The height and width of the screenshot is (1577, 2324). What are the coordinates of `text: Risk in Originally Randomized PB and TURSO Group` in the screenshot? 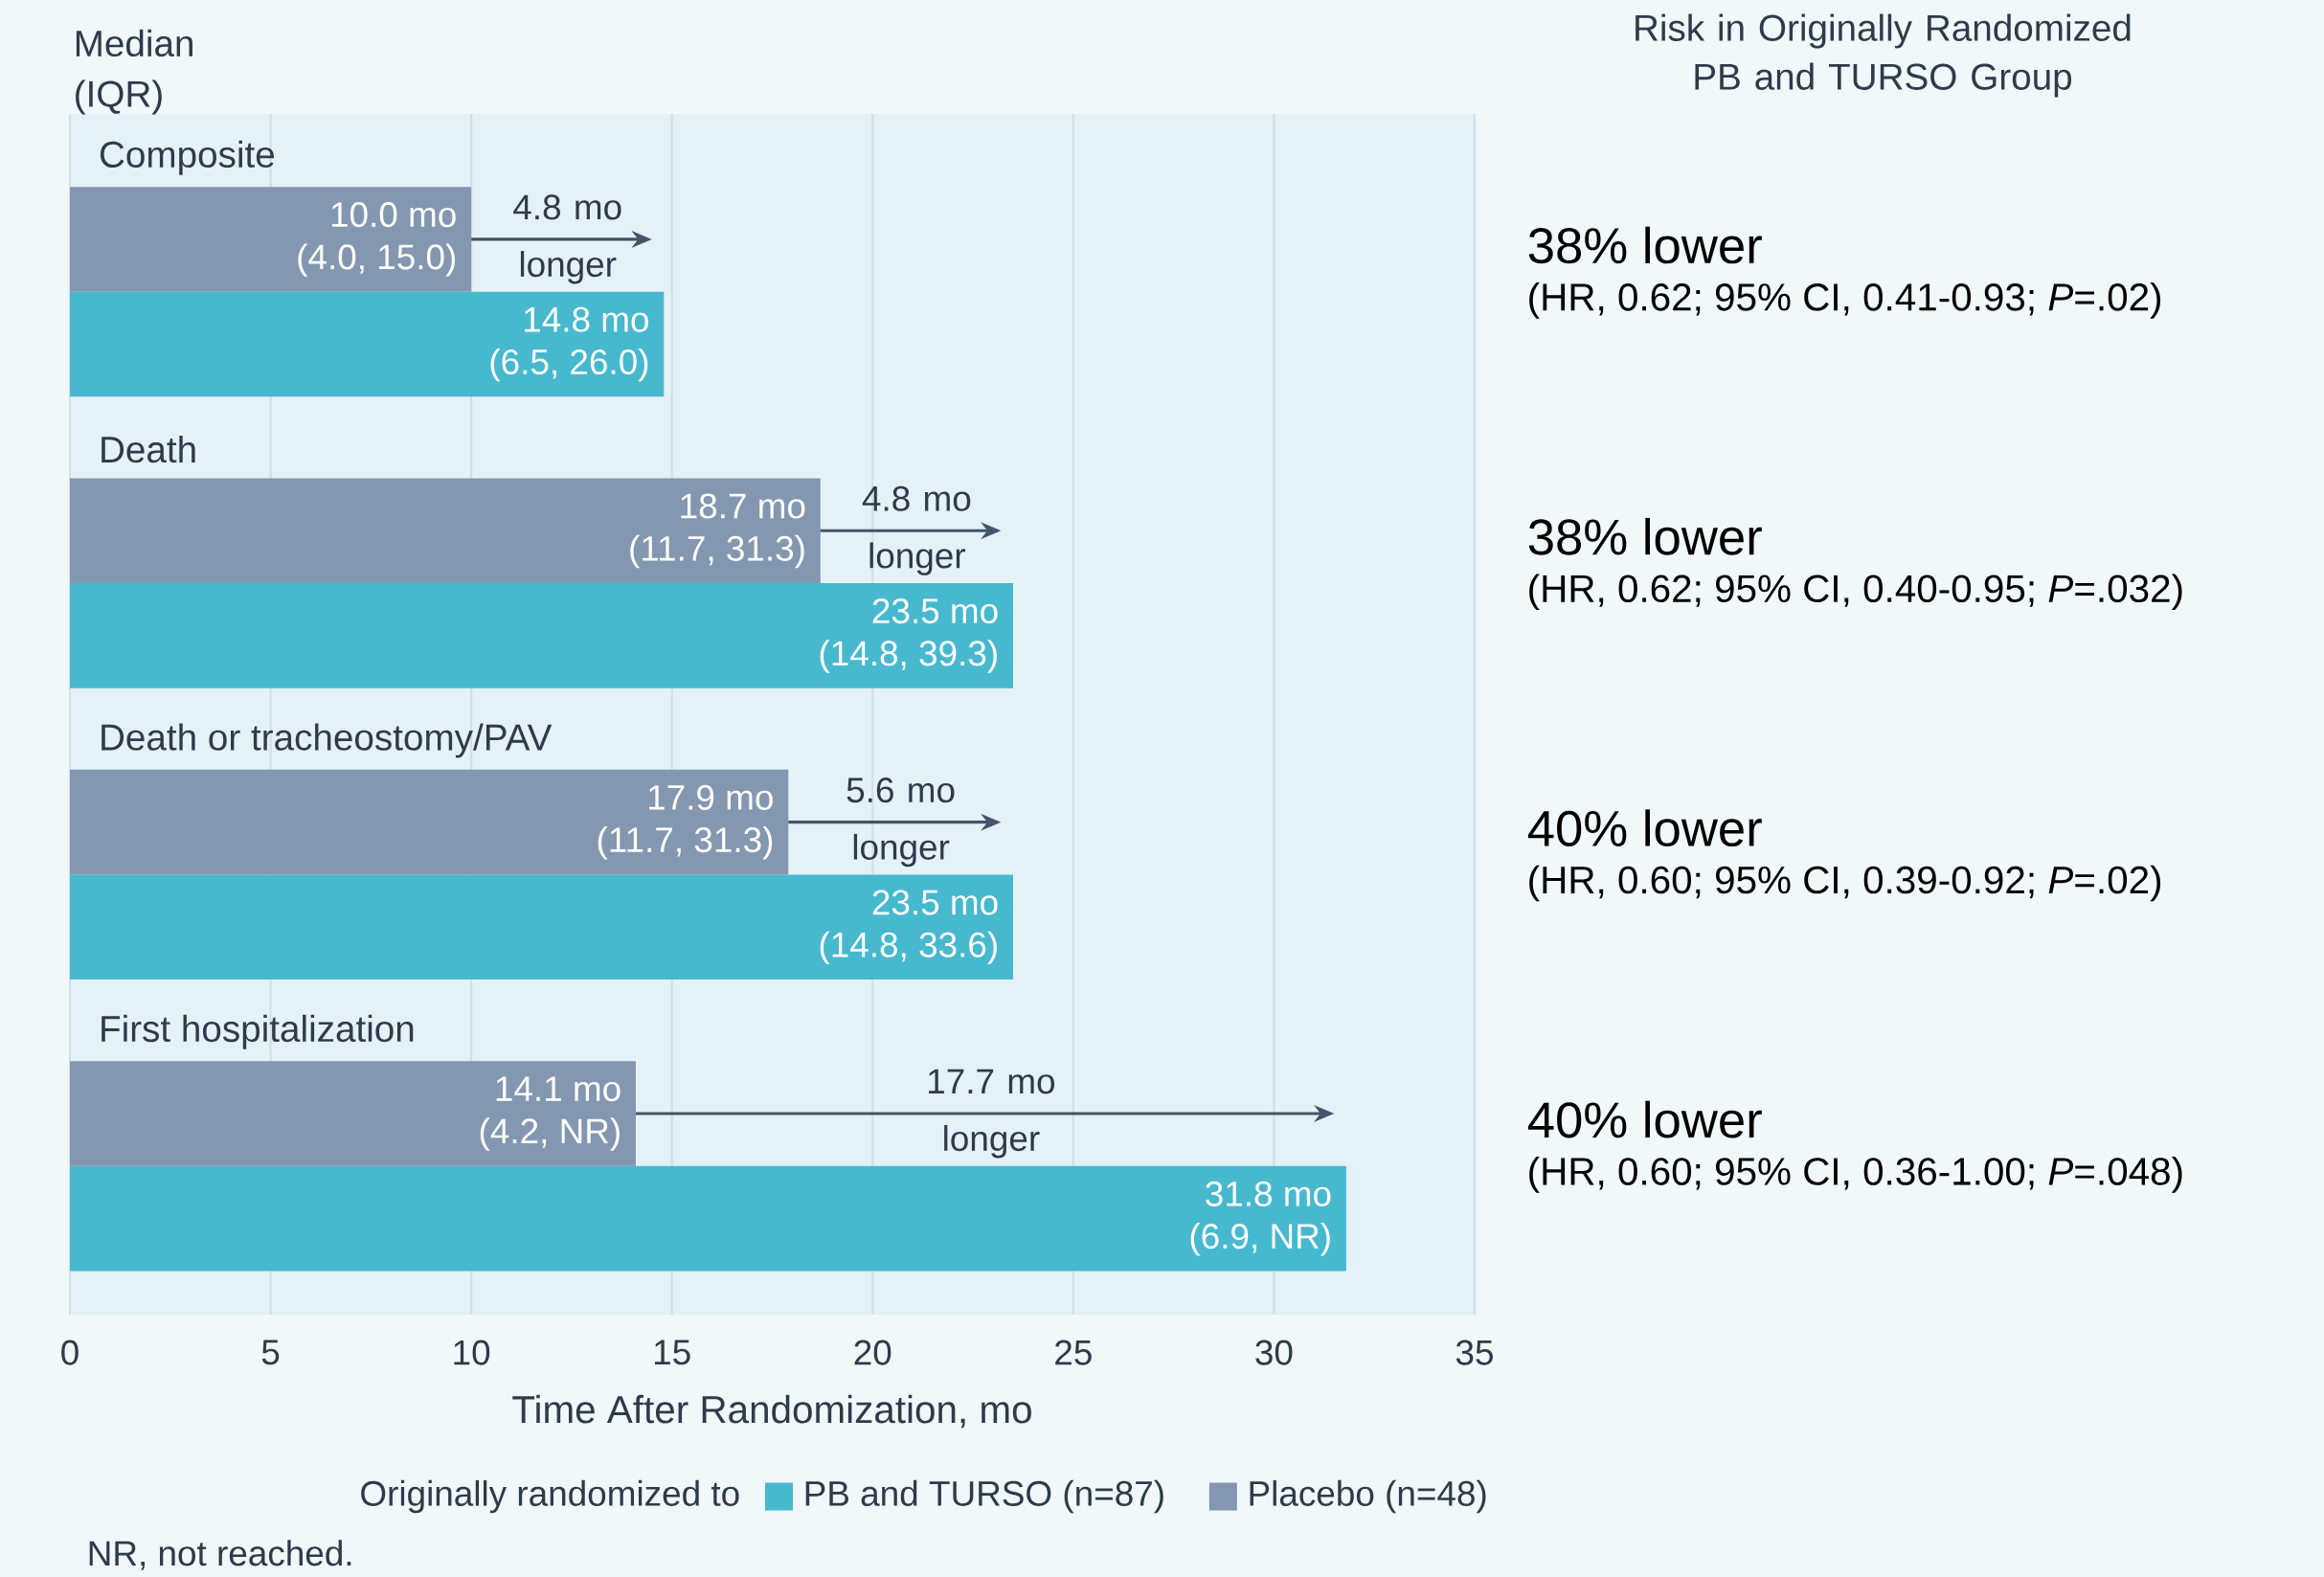 It's located at (1884, 56).